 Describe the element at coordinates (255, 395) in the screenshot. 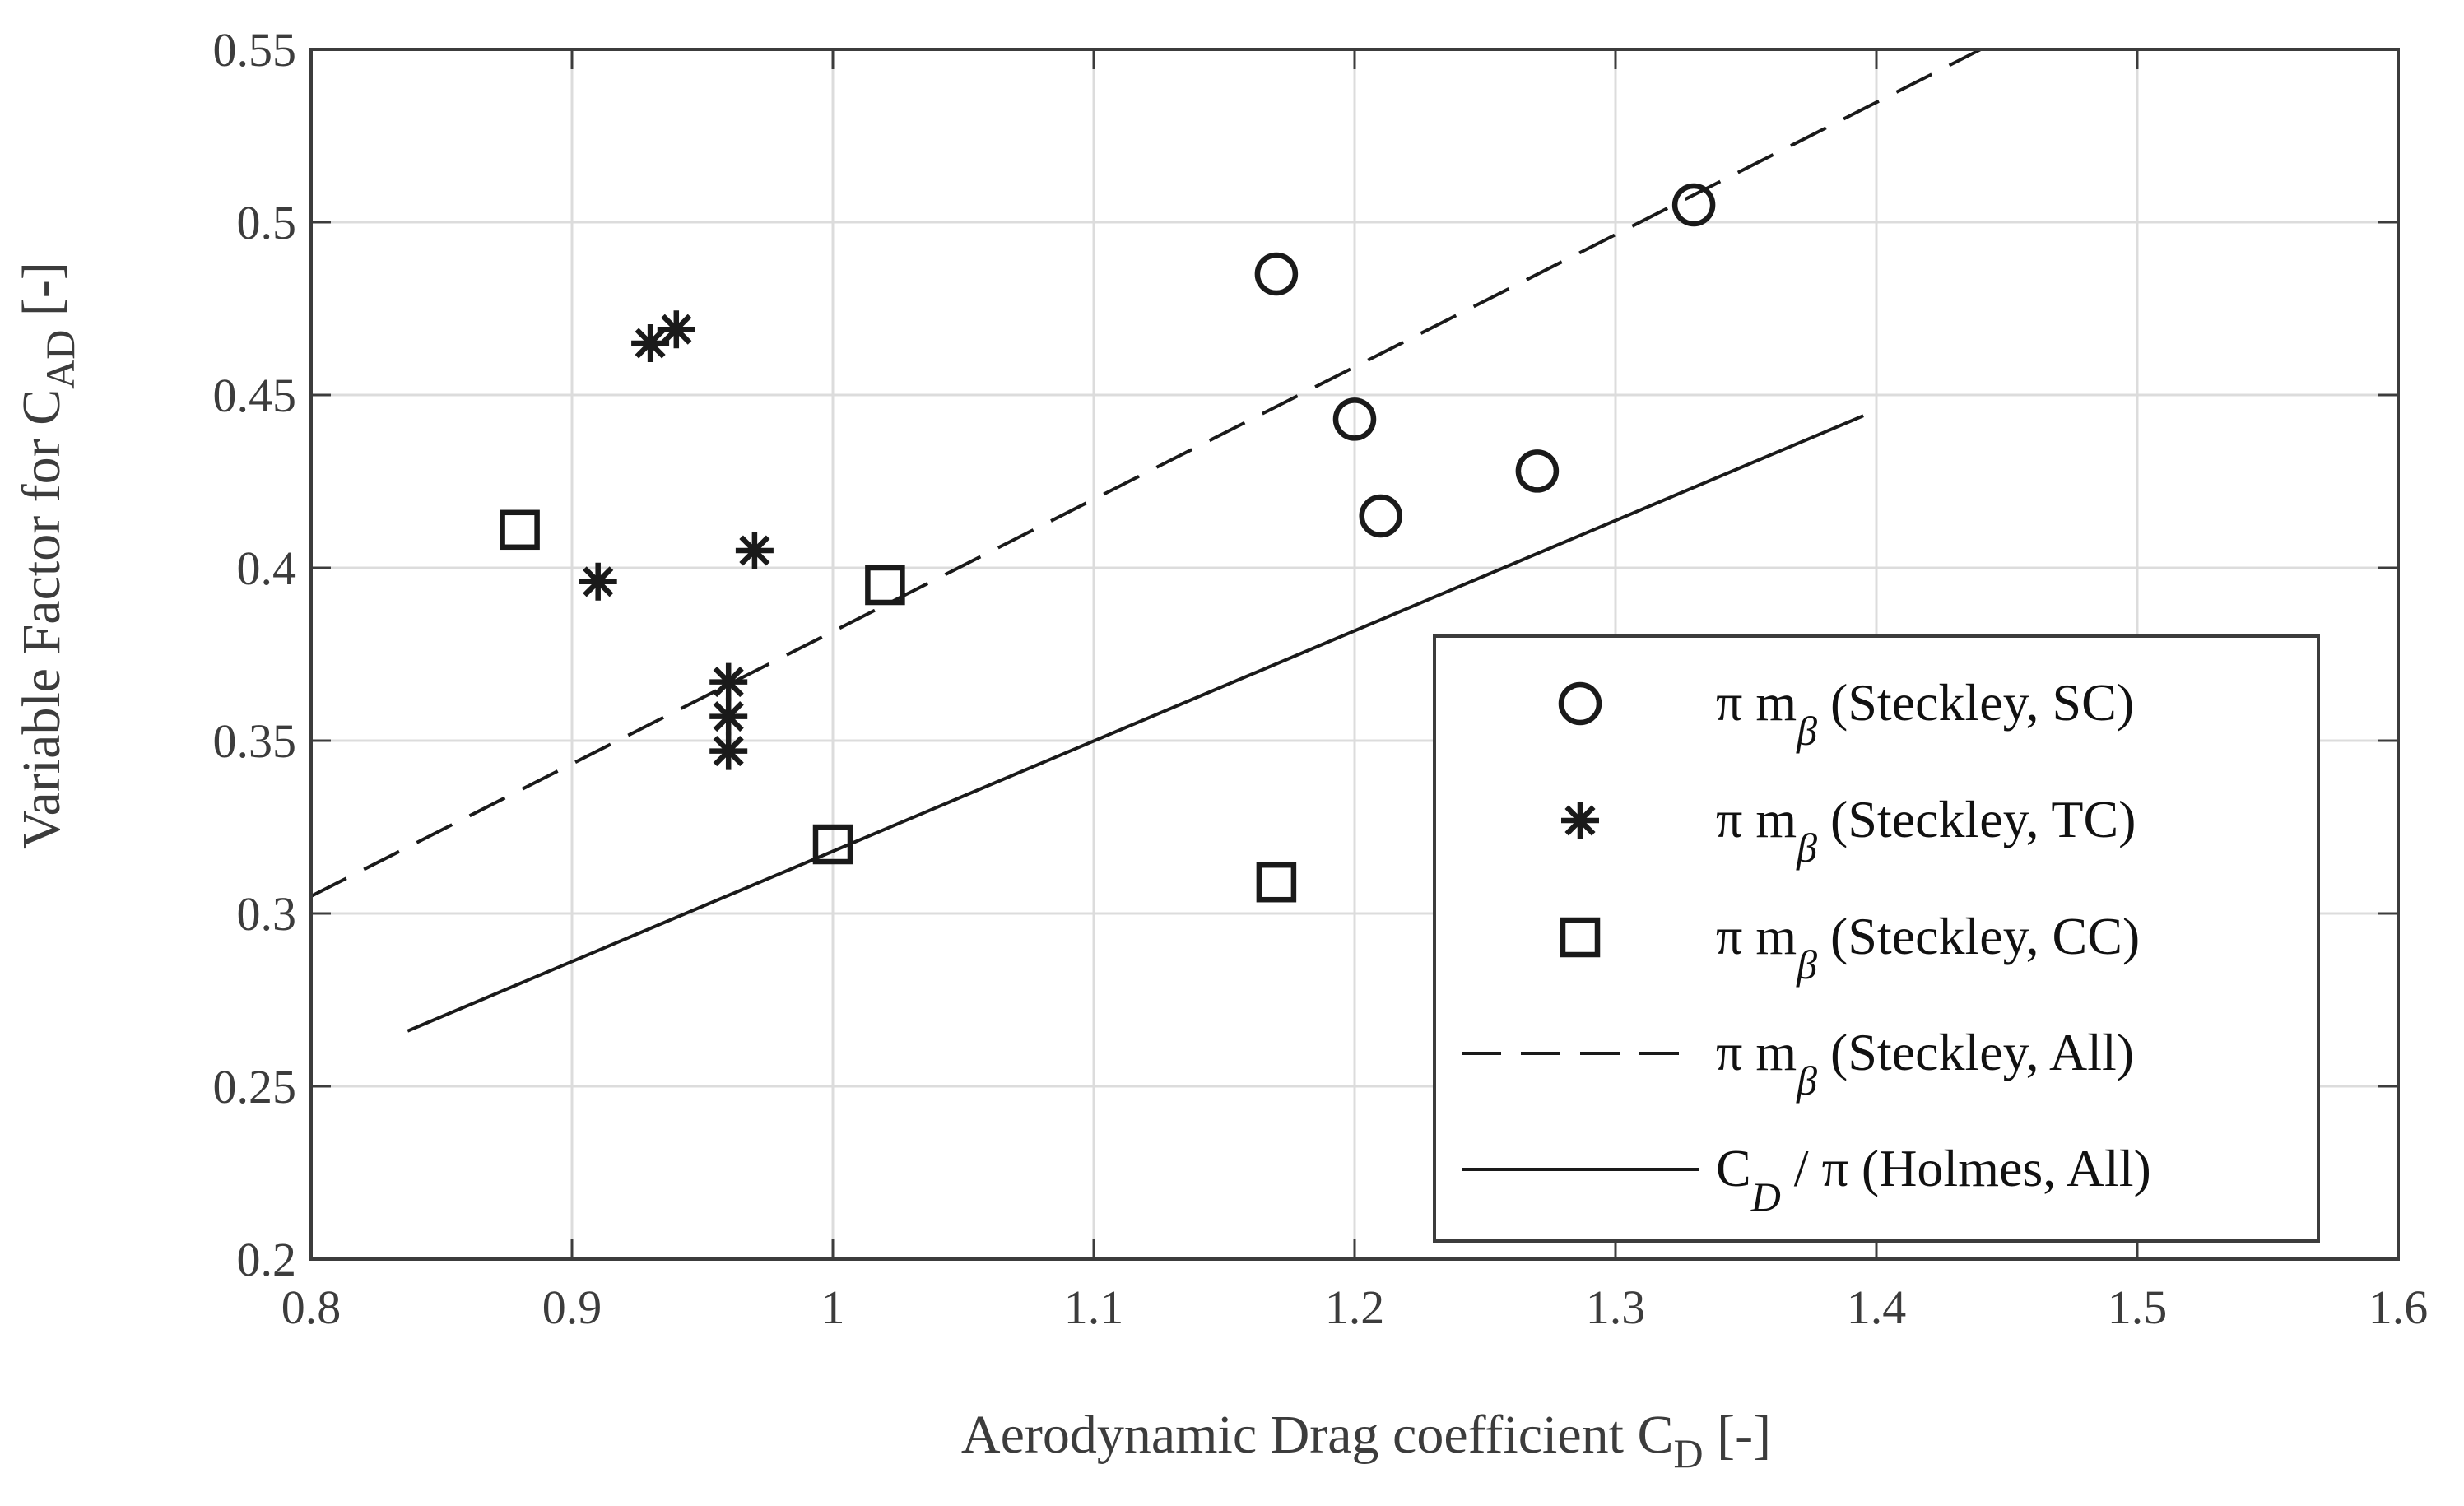

I see `y-tick-label: 0.45` at that location.